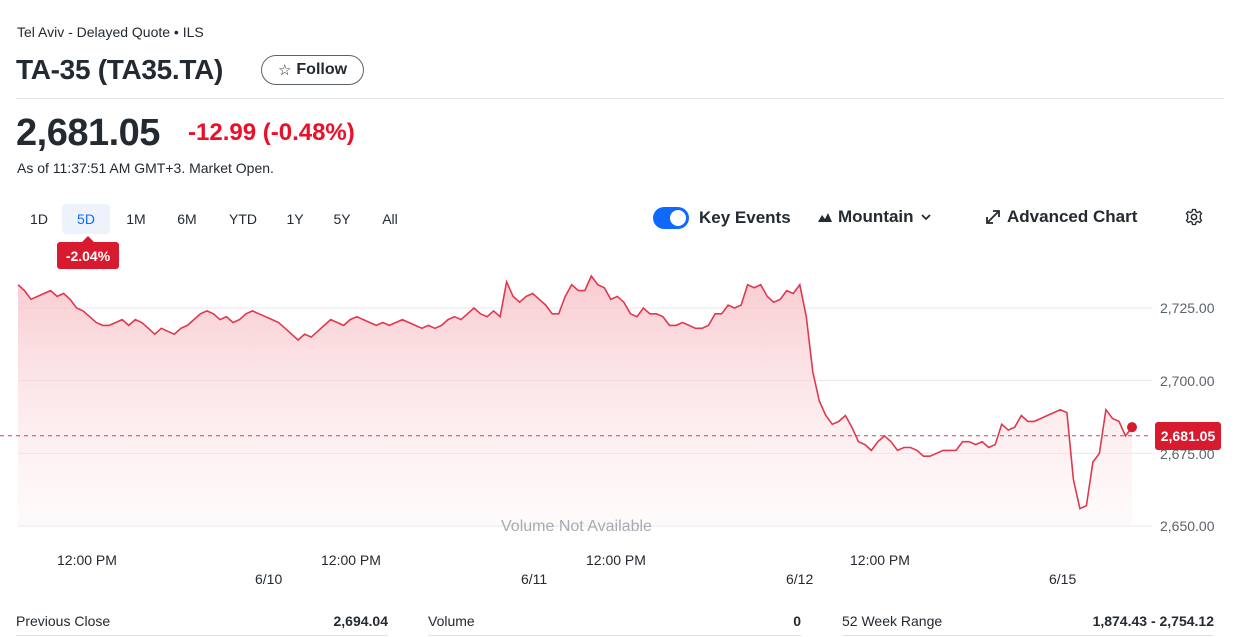 This screenshot has width=1236, height=637. Describe the element at coordinates (534, 579) in the screenshot. I see `x-date-label: 6/11` at that location.